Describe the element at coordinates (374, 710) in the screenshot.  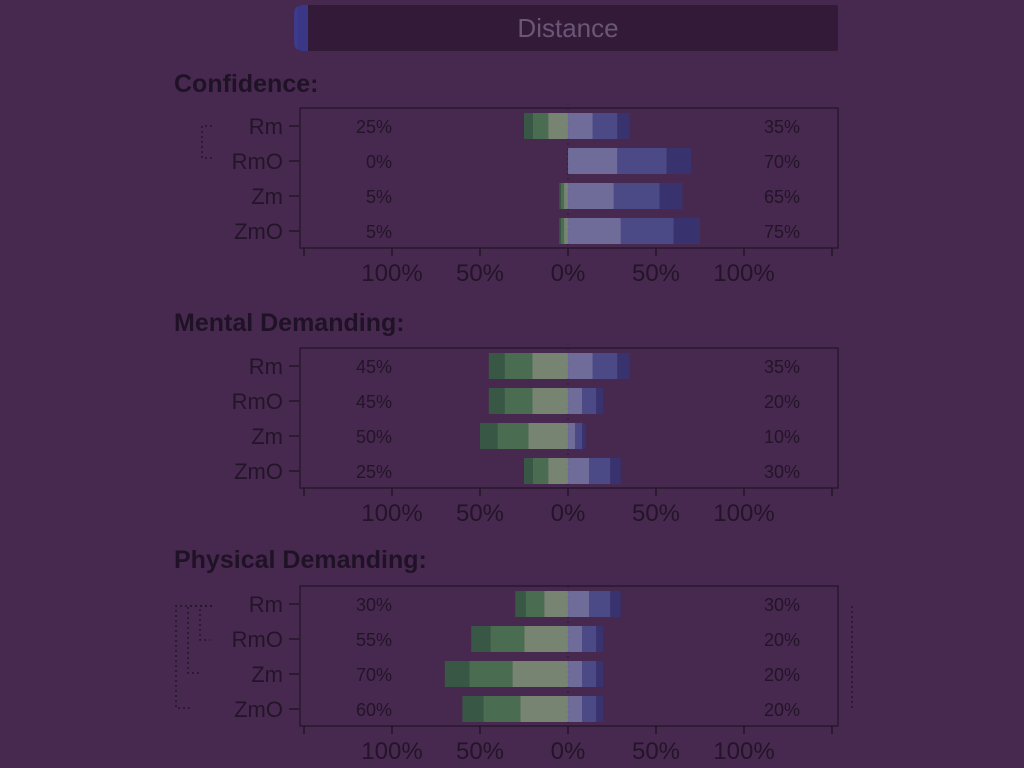
I see `left-percent-label: 60%` at that location.